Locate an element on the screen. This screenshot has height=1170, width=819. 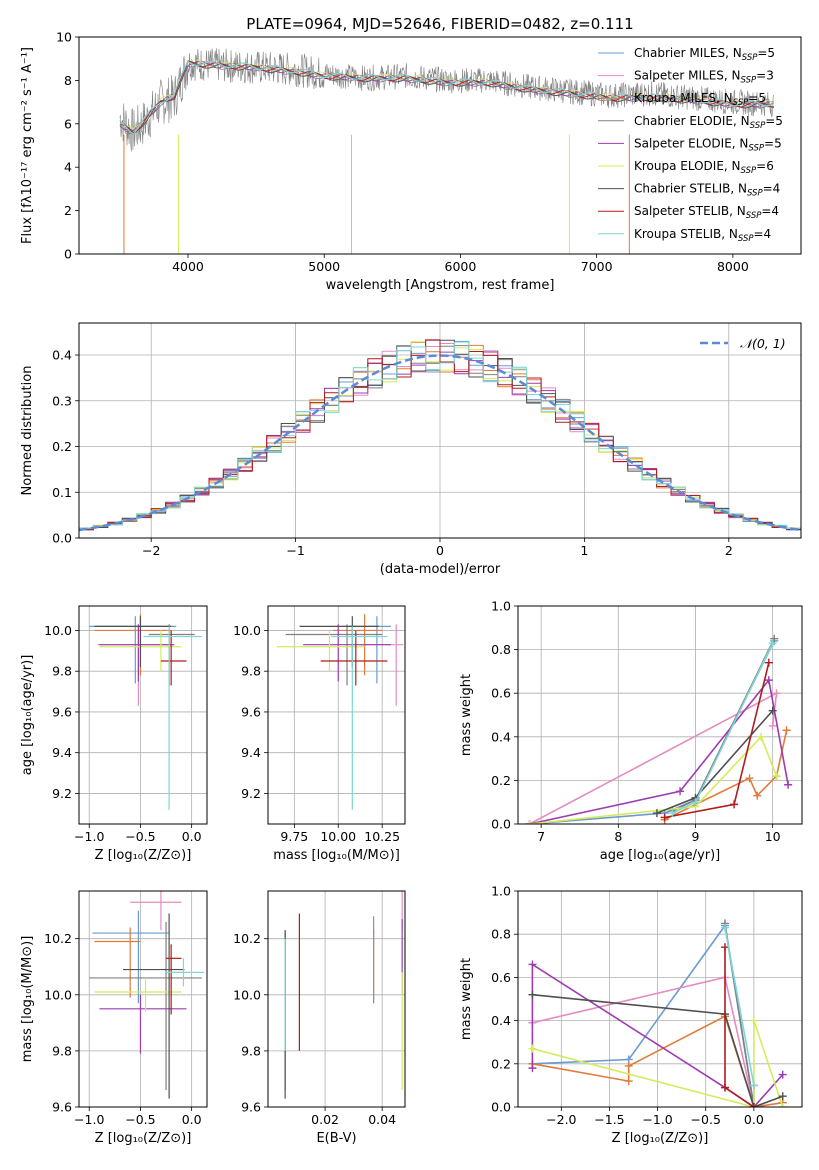
legend-label: Kroupa ELODIE, NSSP=6 is located at coordinates (704, 167).